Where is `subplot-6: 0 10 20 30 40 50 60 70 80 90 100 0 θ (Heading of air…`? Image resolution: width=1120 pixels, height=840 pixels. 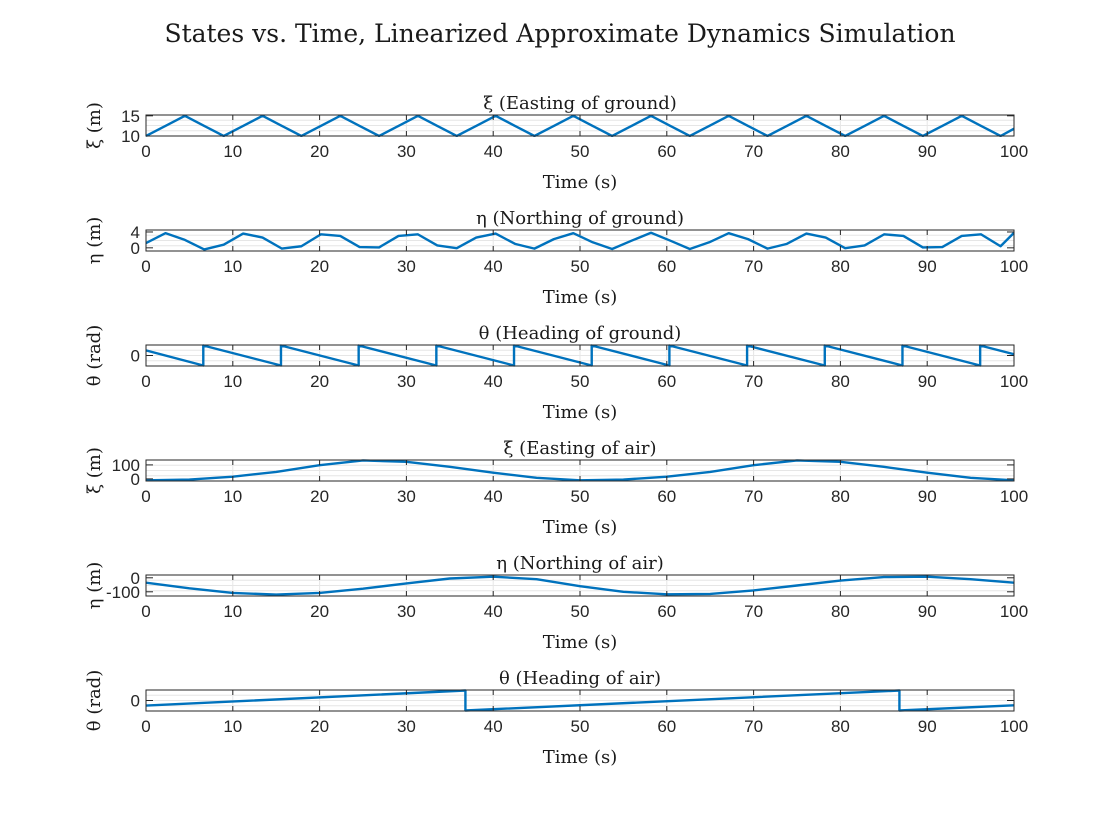
subplot-6: 0 10 20 30 40 50 60 70 80 90 100 0 θ (Heading of air… is located at coordinates (556, 718).